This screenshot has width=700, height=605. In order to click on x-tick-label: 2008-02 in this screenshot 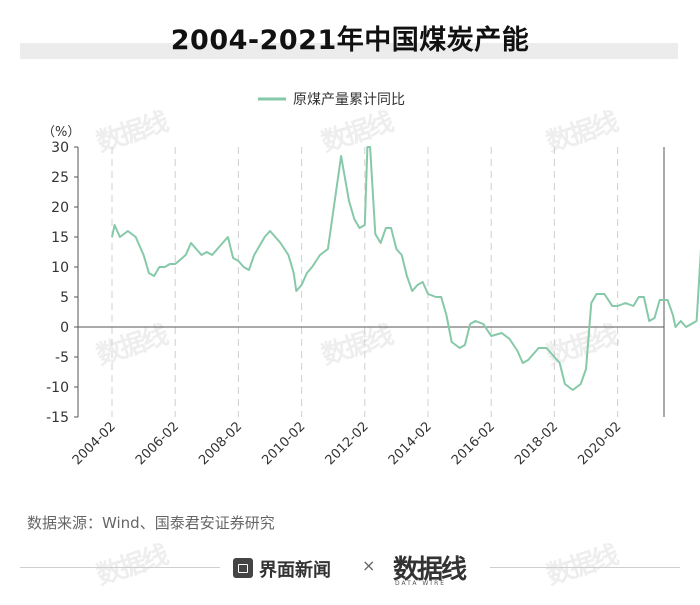, I will do `click(220, 443)`.